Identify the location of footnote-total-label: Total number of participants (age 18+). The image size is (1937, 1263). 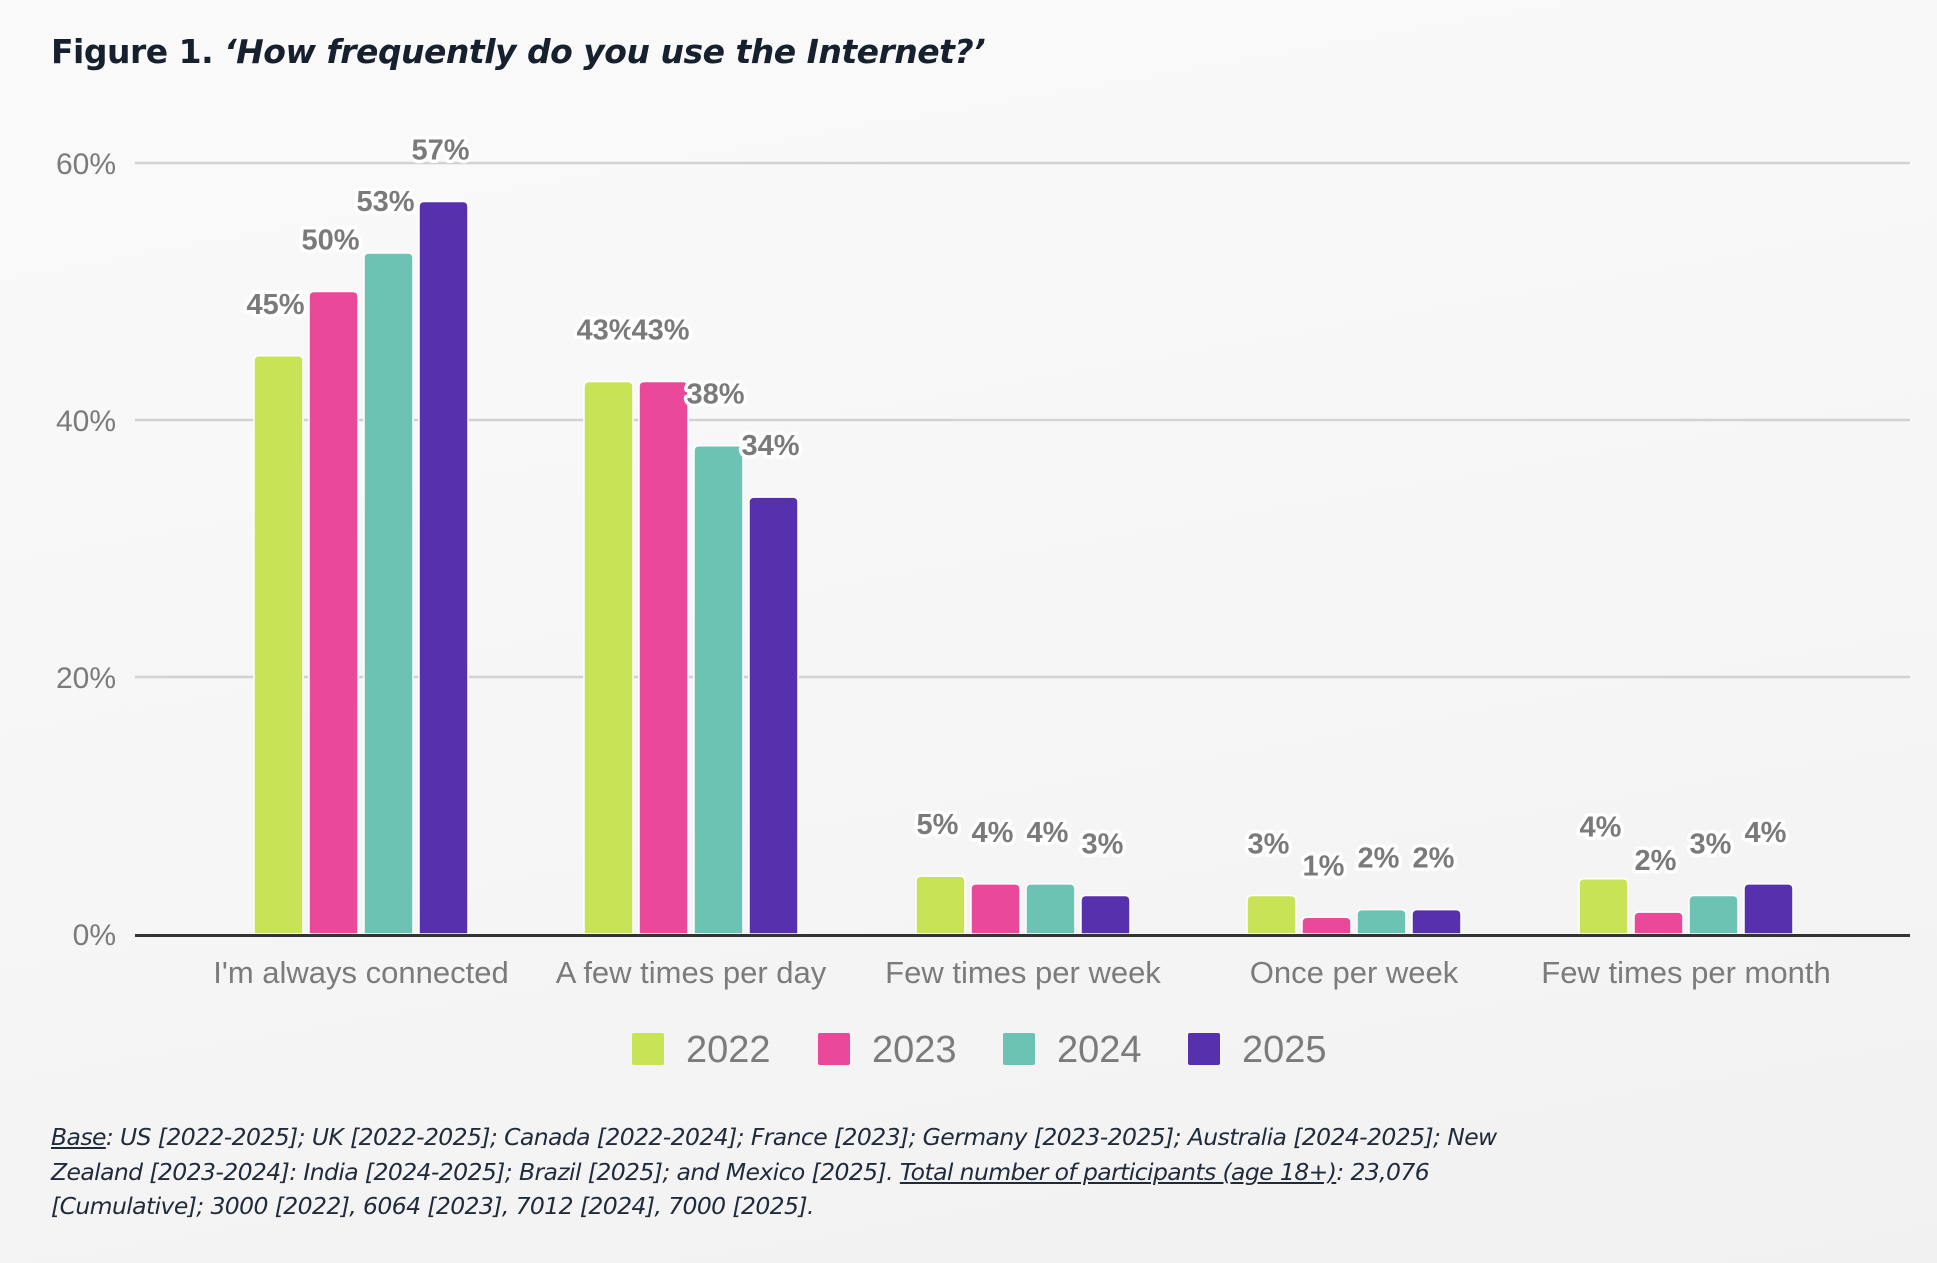
(1118, 1171).